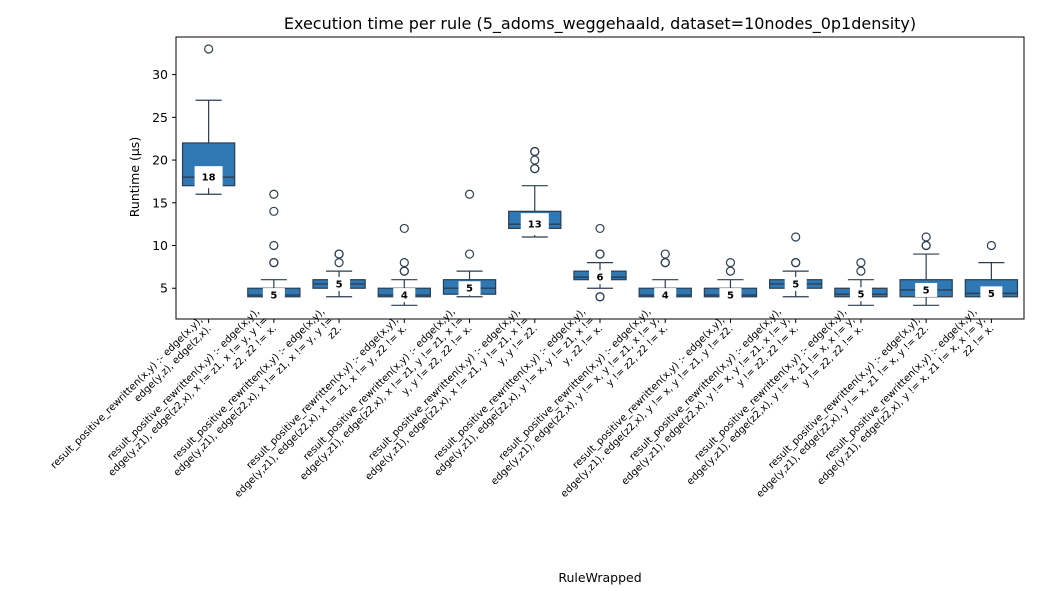 This screenshot has height=600, width=1040. Describe the element at coordinates (164, 288) in the screenshot. I see `y-tick-label: 5` at that location.